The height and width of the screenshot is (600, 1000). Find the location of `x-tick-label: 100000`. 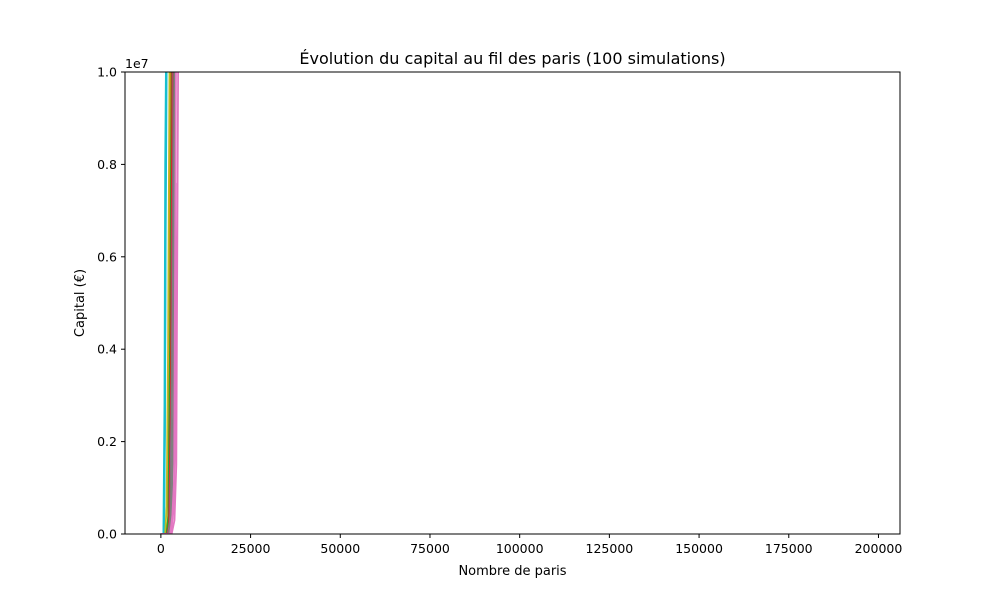

x-tick-label: 100000 is located at coordinates (520, 548).